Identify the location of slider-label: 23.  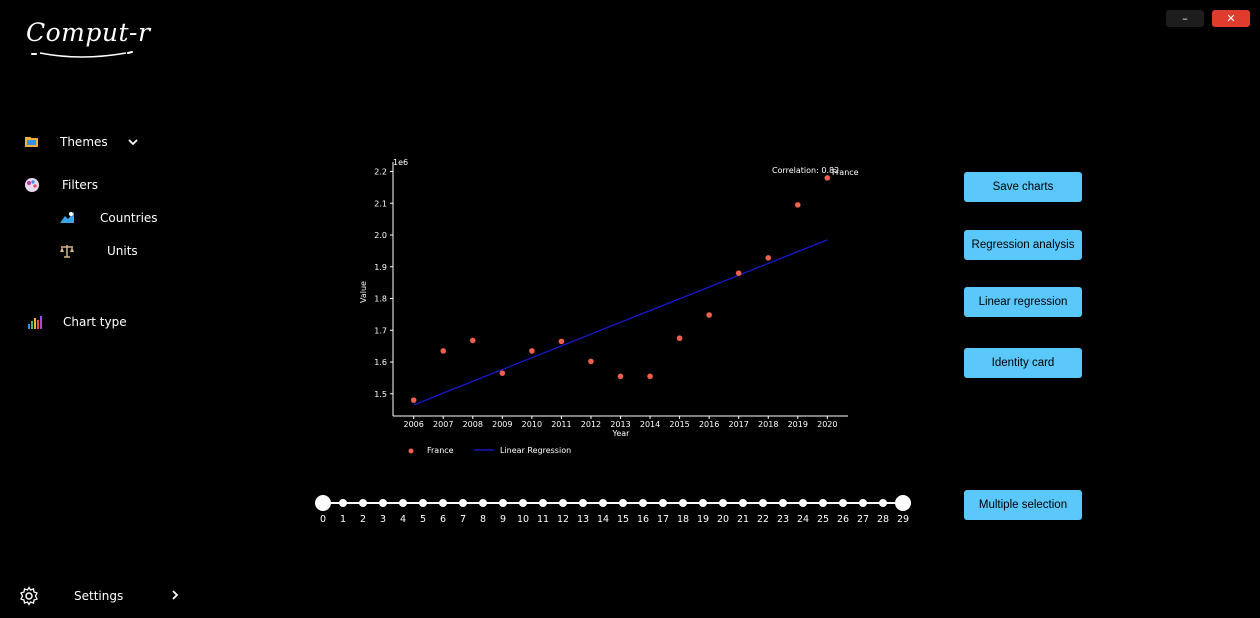
(783, 519).